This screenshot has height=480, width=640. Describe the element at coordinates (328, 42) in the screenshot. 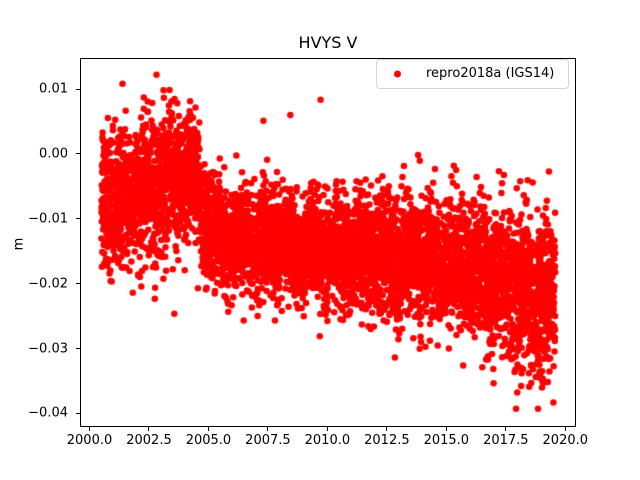

I see `chart-title: HVYS V` at that location.